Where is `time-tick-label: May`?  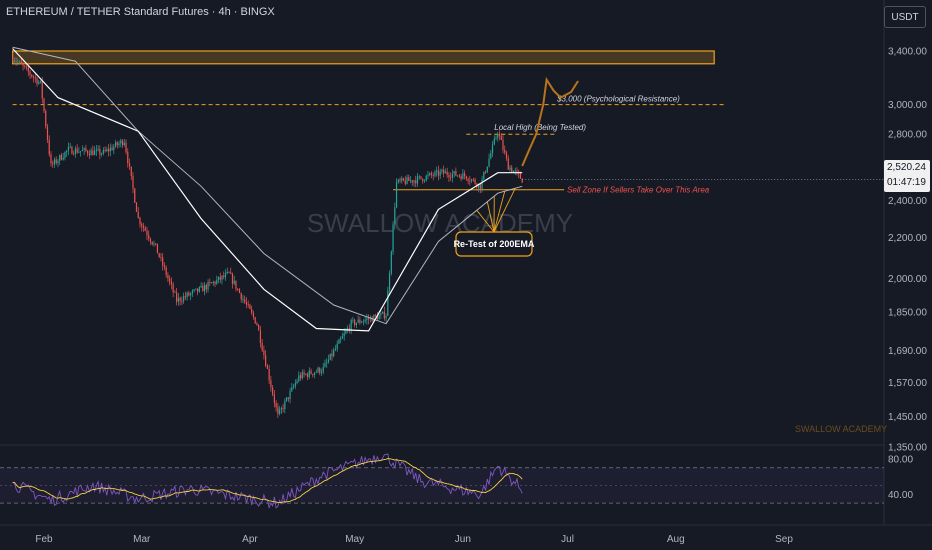 time-tick-label: May is located at coordinates (354, 539).